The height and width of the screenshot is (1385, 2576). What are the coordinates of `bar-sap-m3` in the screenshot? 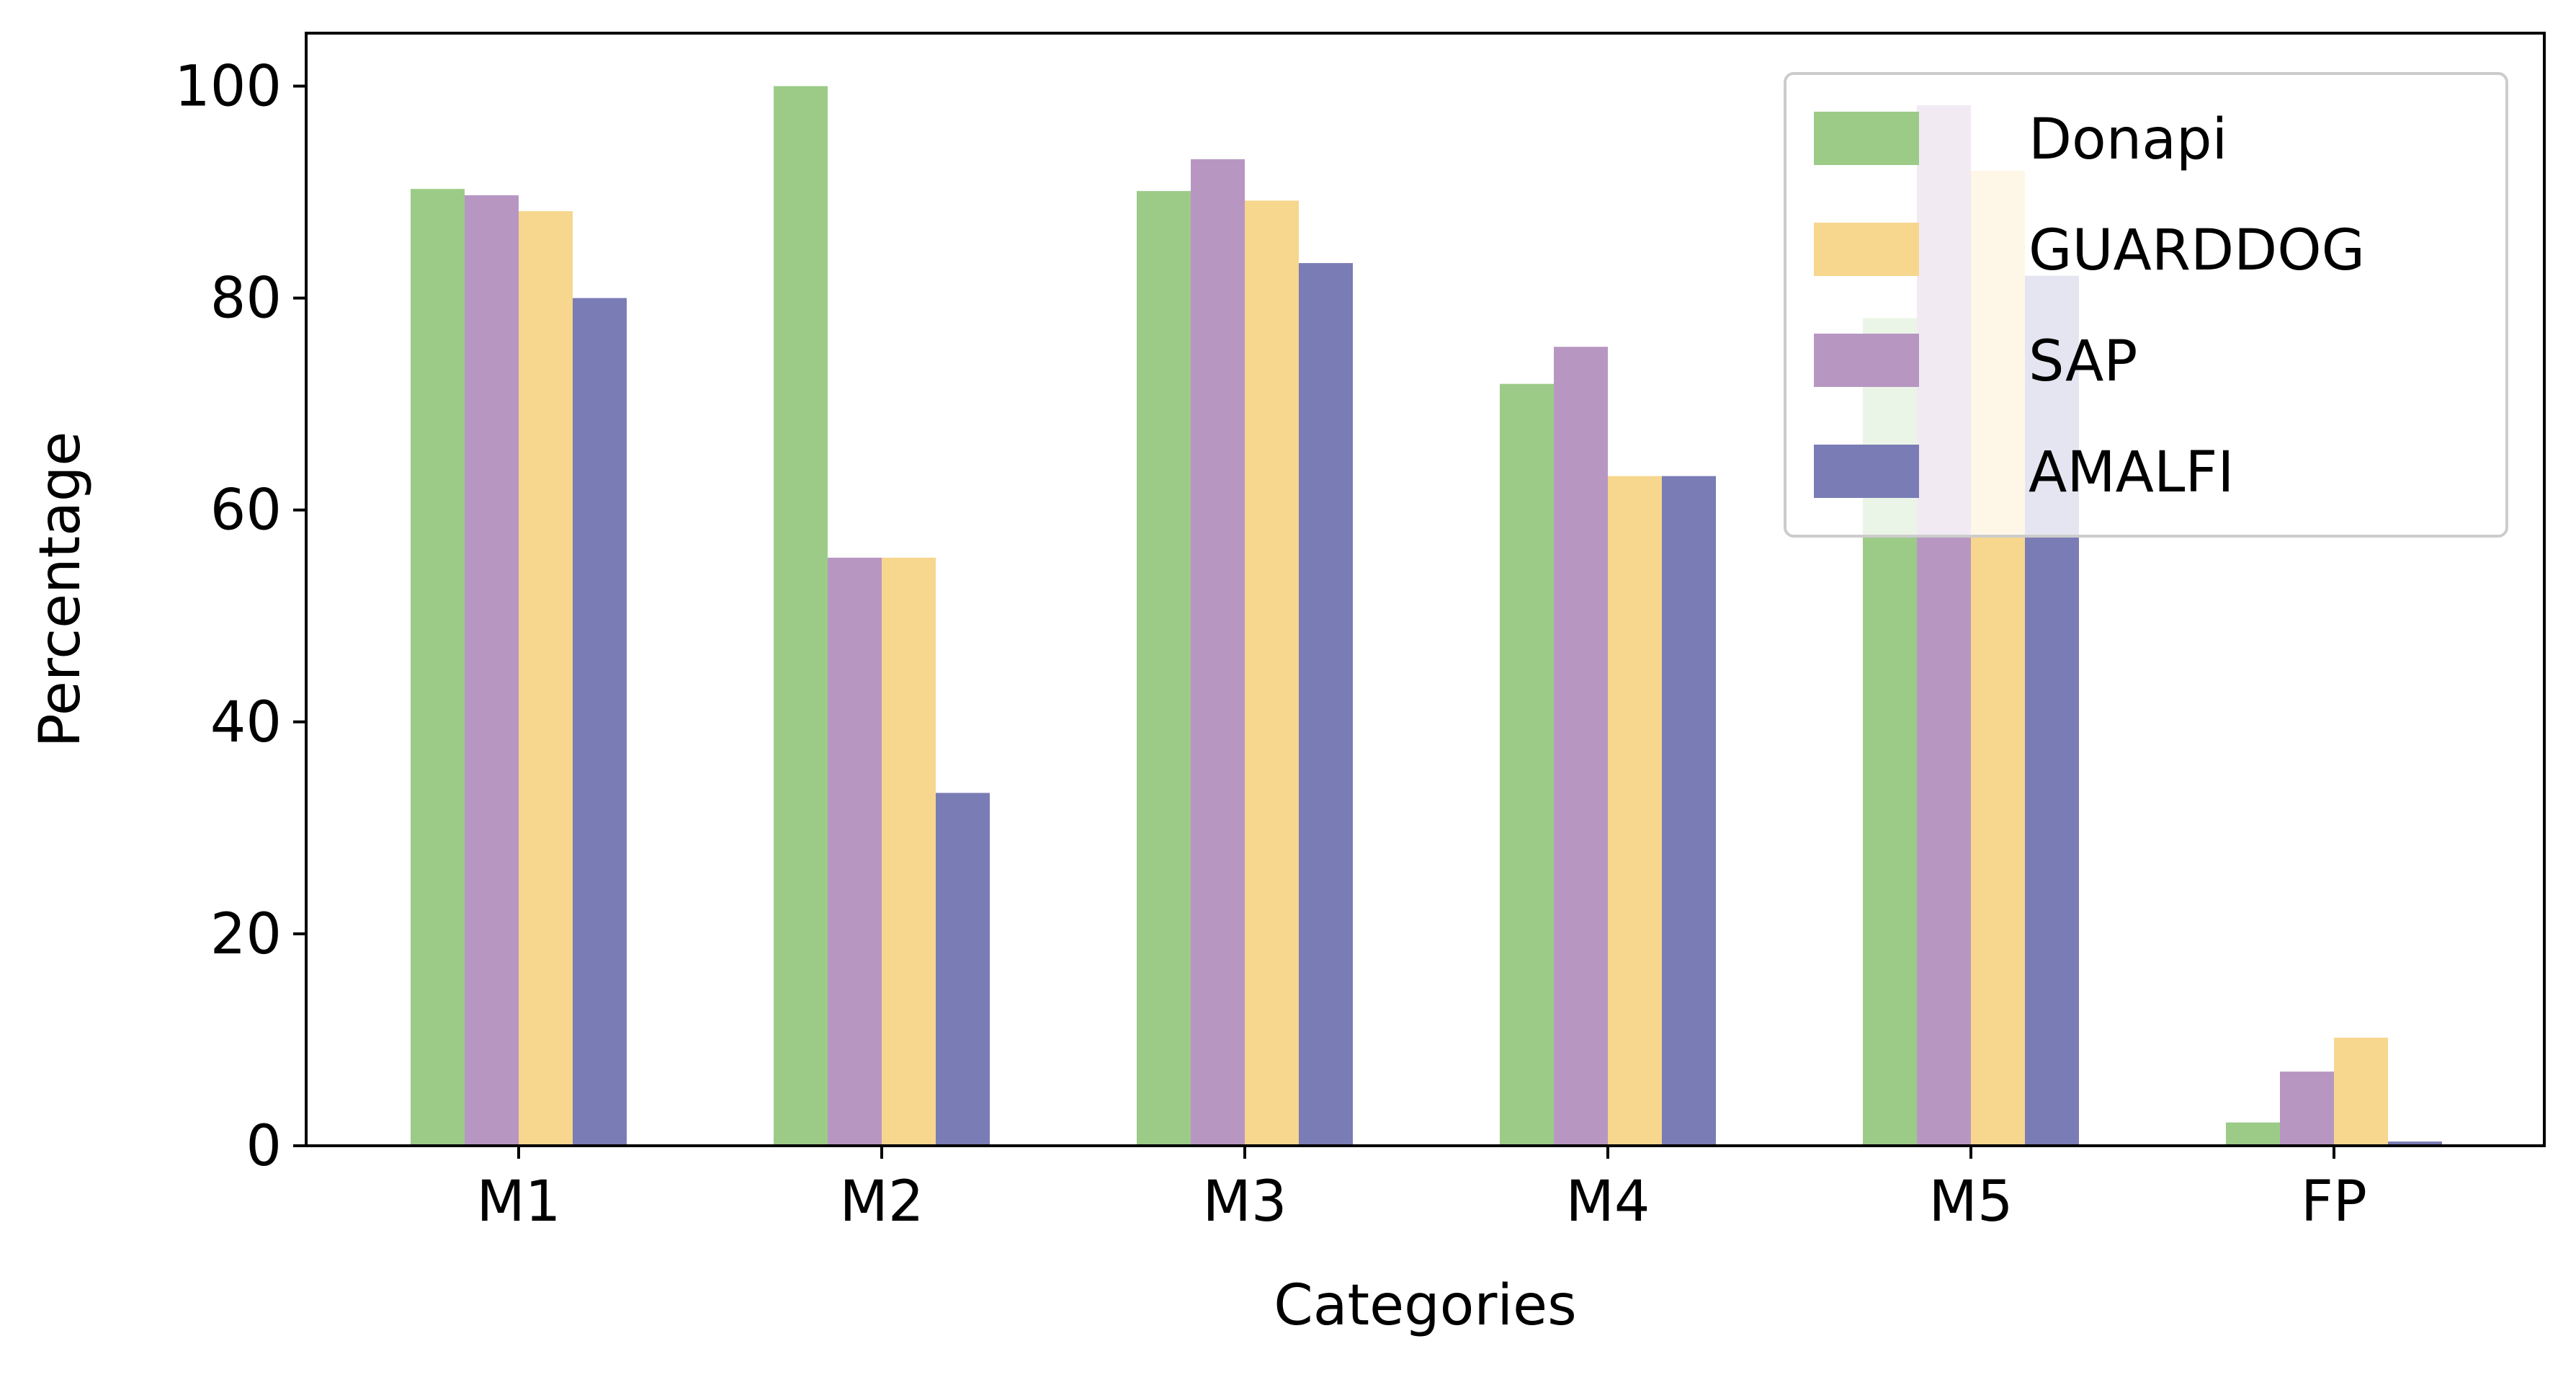 It's located at (1218, 652).